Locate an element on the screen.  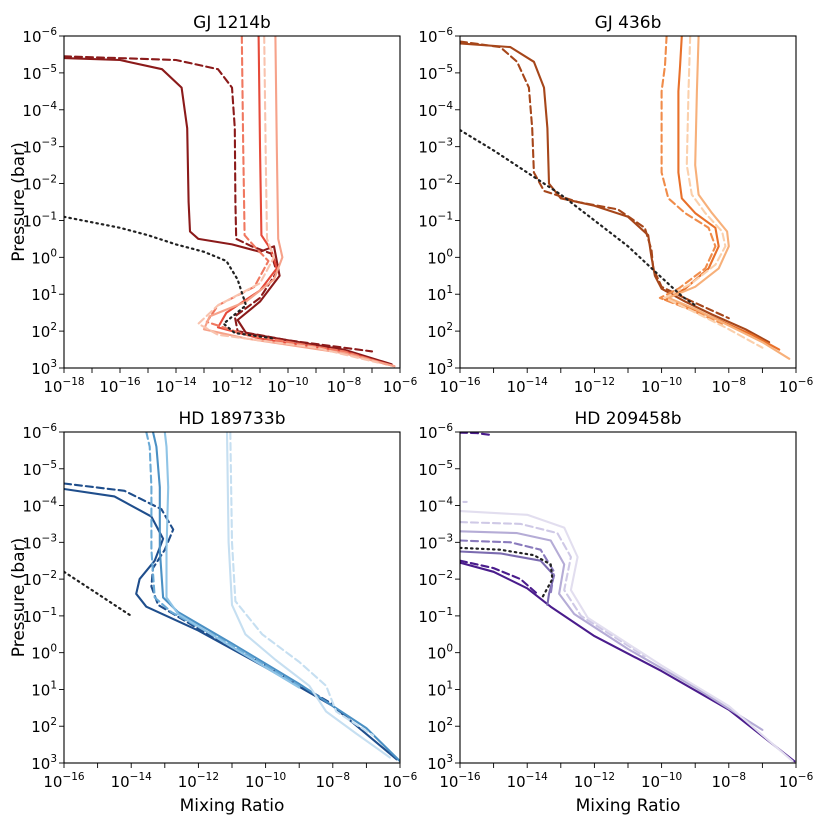
tick-label: 10⁻¹⁶ is located at coordinates (120, 386).